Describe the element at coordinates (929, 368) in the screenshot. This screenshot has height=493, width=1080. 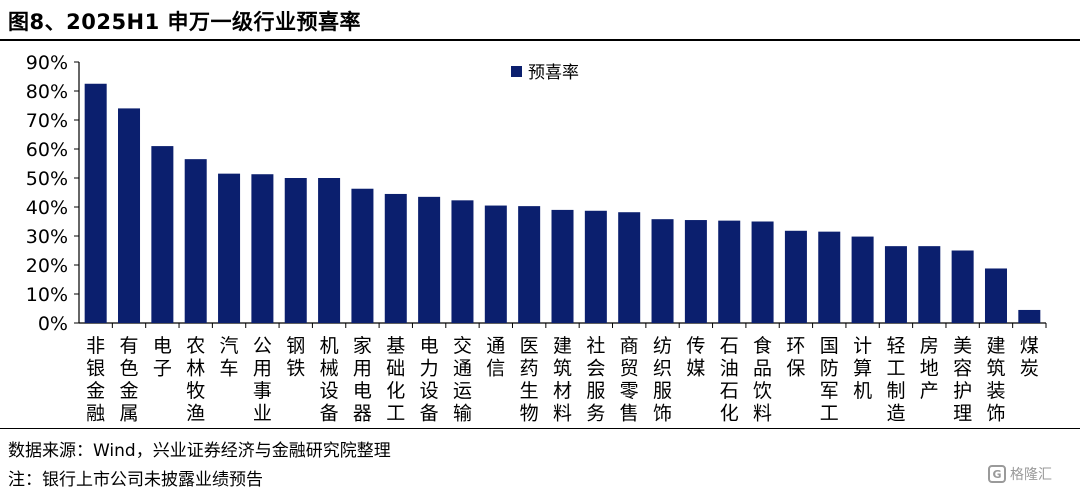
I see `x-category-label: 房地产` at that location.